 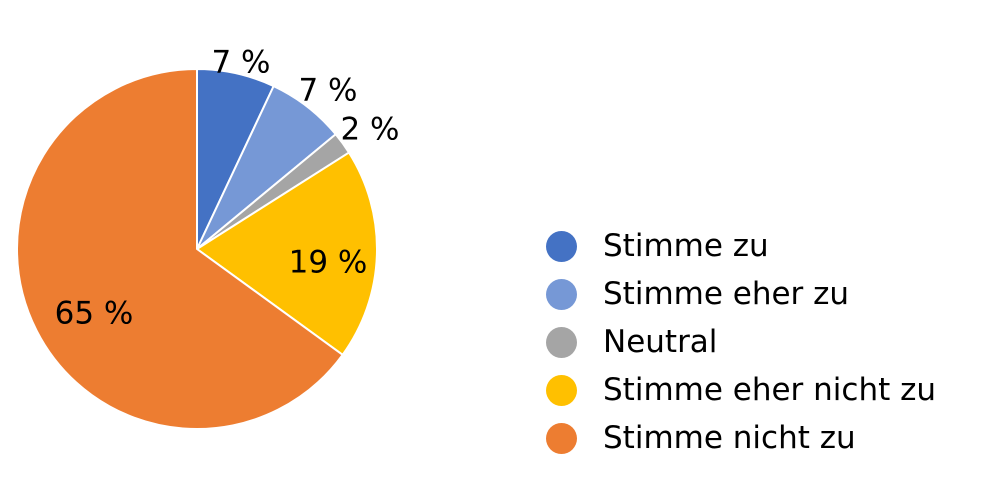 I want to click on legend-label-stimme-nicht-zu: Stimme nicht zu, so click(x=729, y=438).